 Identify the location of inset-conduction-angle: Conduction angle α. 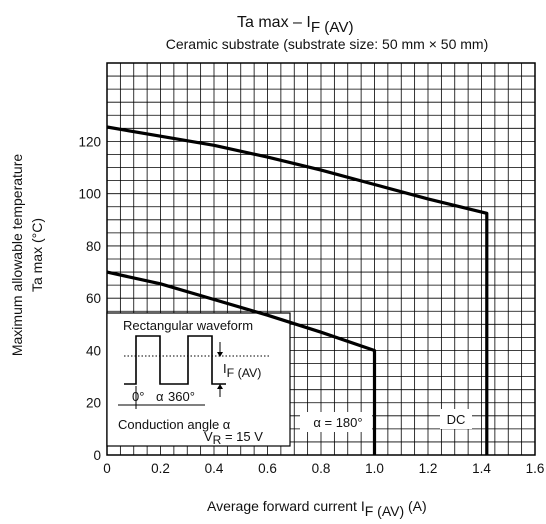
(174, 424).